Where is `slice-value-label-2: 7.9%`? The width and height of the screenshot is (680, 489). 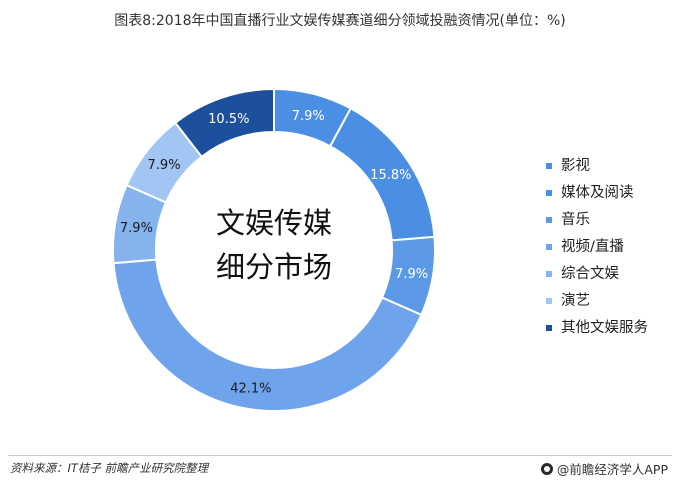 slice-value-label-2: 7.9% is located at coordinates (411, 274).